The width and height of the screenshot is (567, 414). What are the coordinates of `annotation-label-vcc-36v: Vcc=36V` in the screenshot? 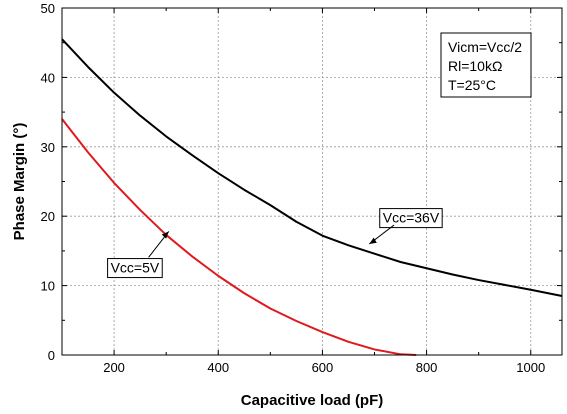 It's located at (411, 218).